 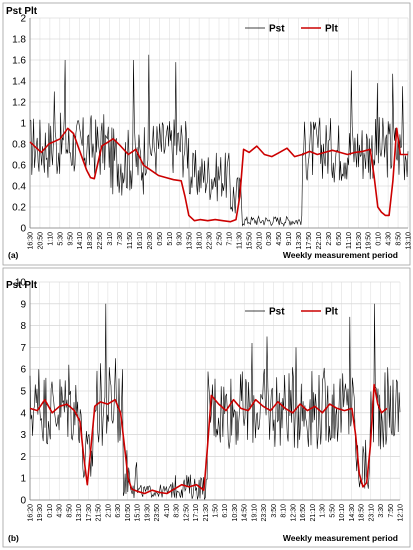 What do you see at coordinates (362, 513) in the screenshot?
I see `x-tick-label: 18:50` at bounding box center [362, 513].